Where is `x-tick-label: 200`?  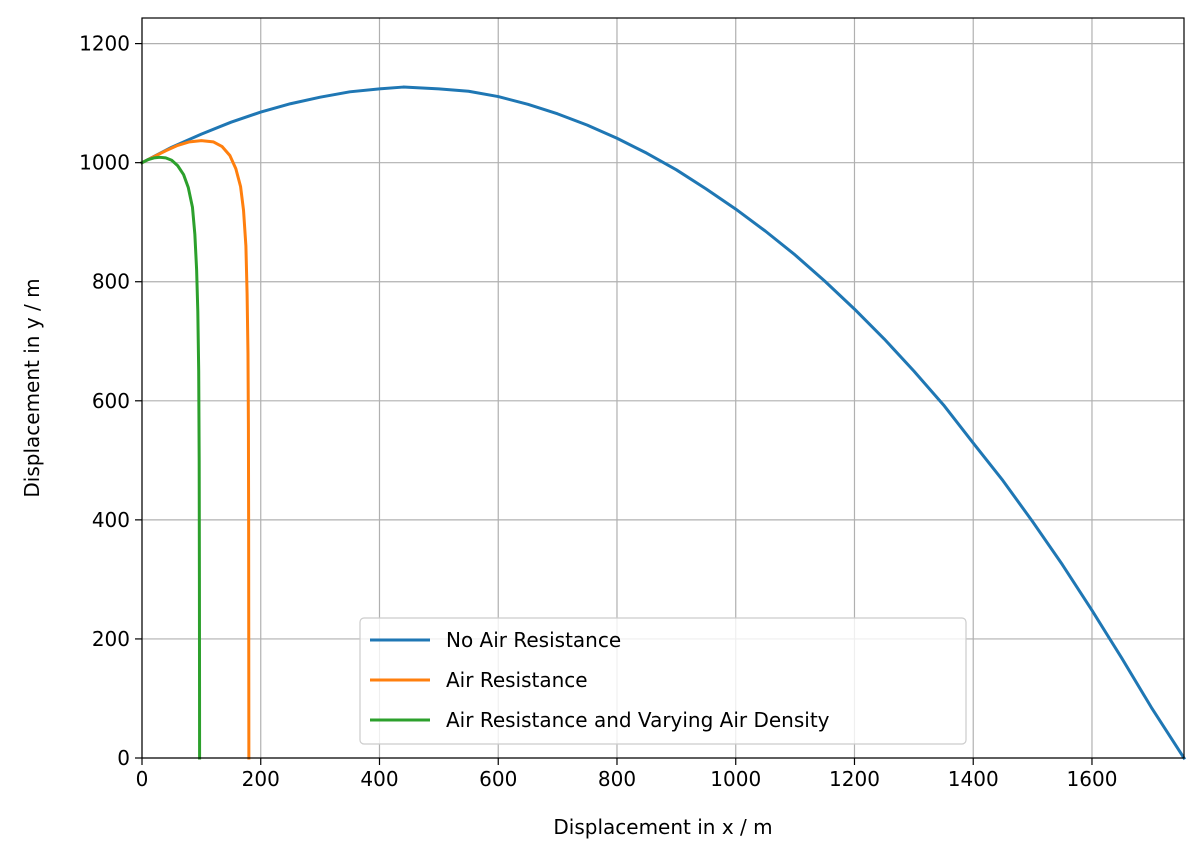
x-tick-label: 200 is located at coordinates (261, 779).